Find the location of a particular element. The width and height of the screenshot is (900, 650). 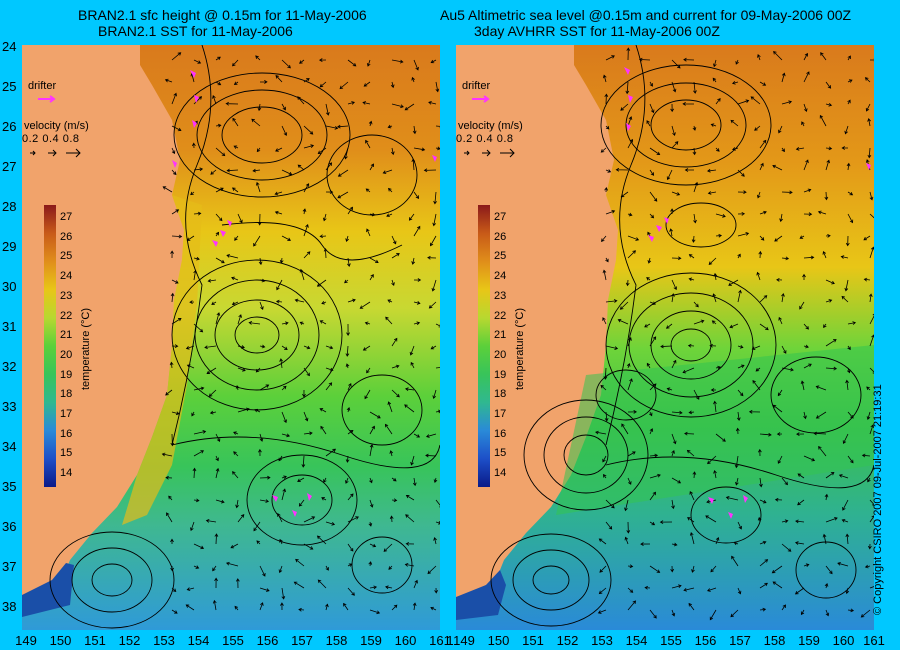

colorbar-title-left: temperature (°C) is located at coordinates (86, 348).